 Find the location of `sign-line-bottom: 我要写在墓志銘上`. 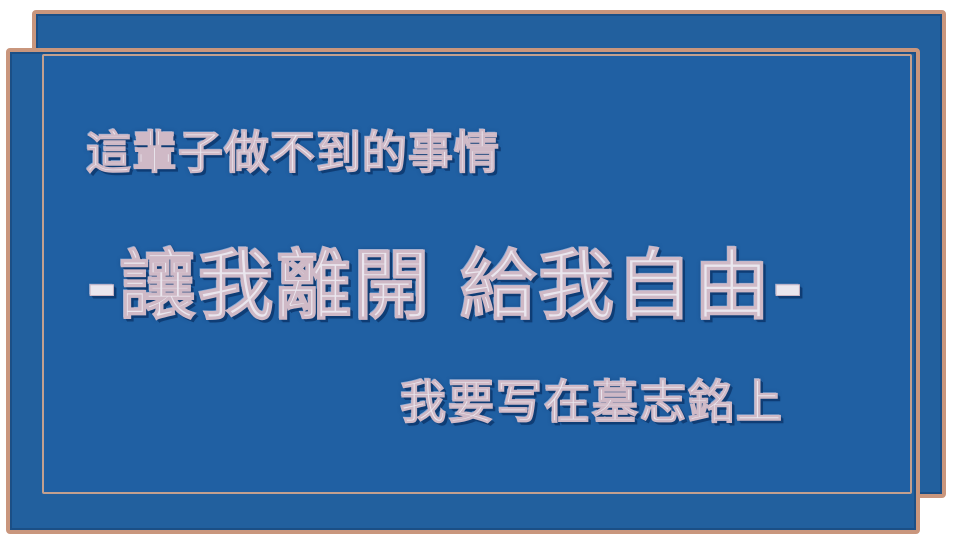

sign-line-bottom: 我要写在墓志銘上 is located at coordinates (592, 402).